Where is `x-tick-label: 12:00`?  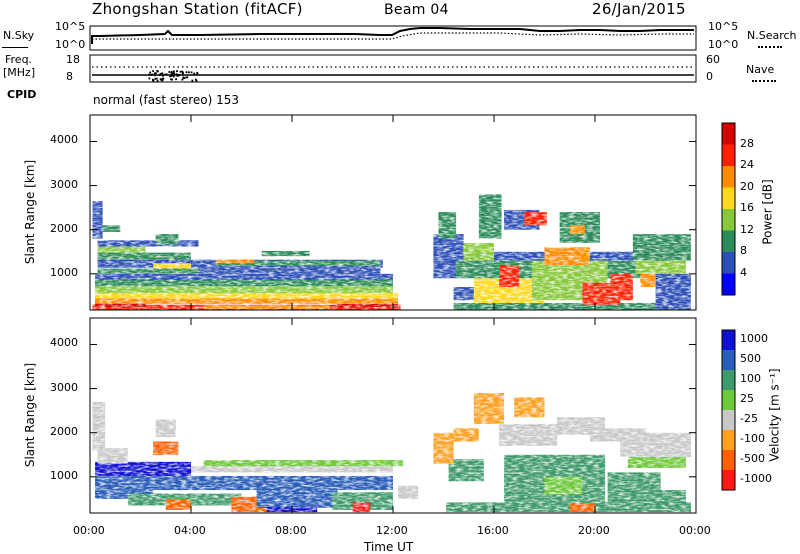 x-tick-label: 12:00 is located at coordinates (392, 530).